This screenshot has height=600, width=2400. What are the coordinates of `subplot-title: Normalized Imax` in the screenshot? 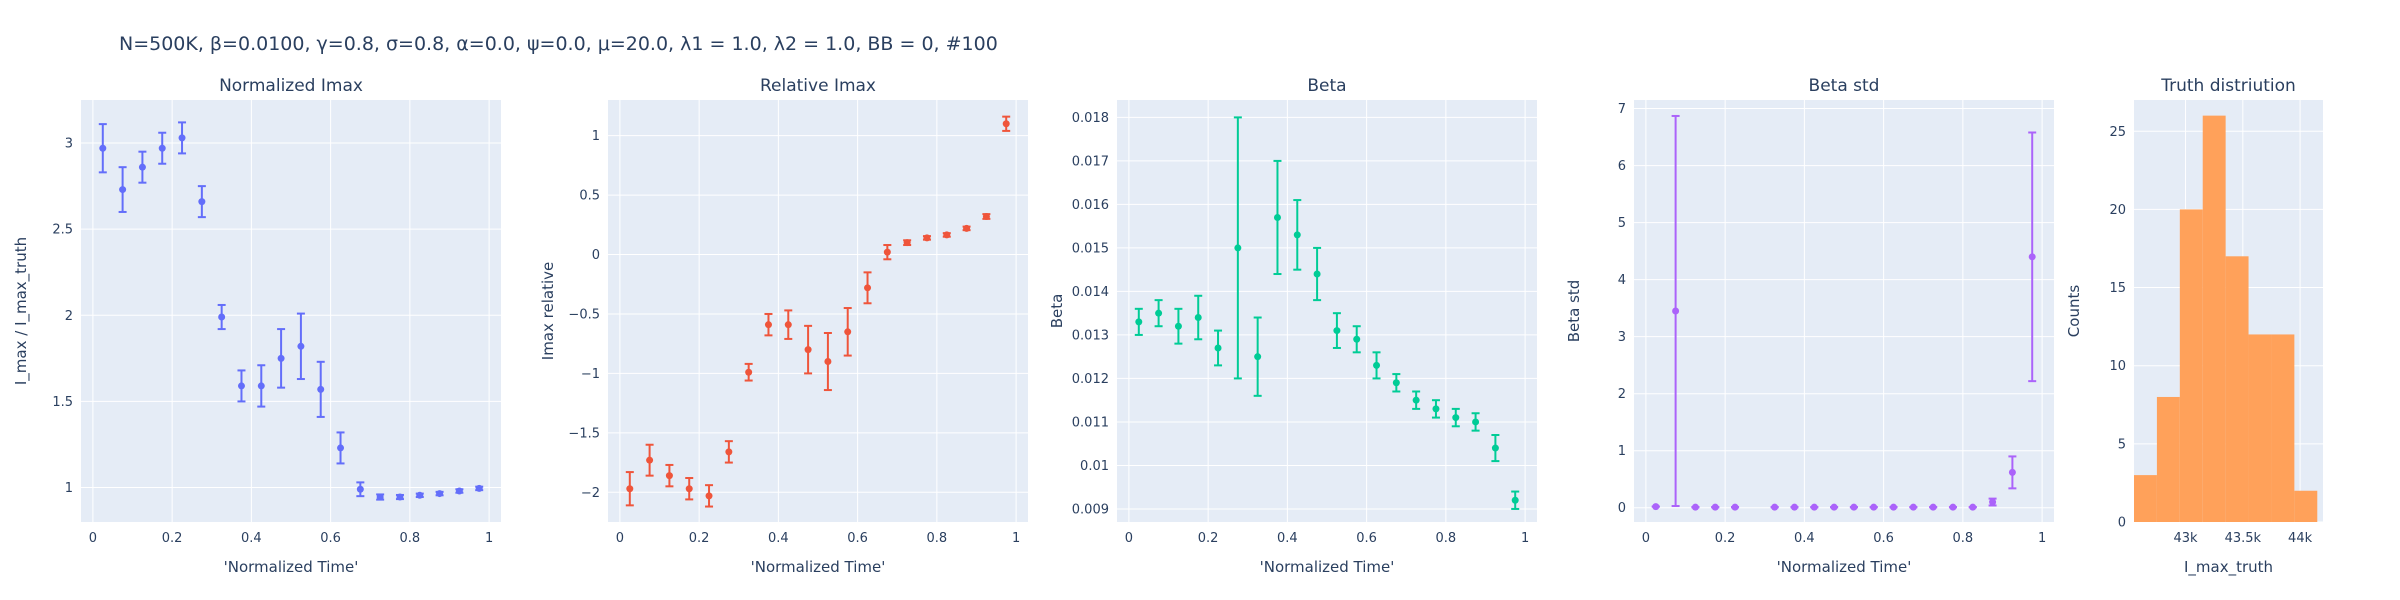 It's located at (291, 86).